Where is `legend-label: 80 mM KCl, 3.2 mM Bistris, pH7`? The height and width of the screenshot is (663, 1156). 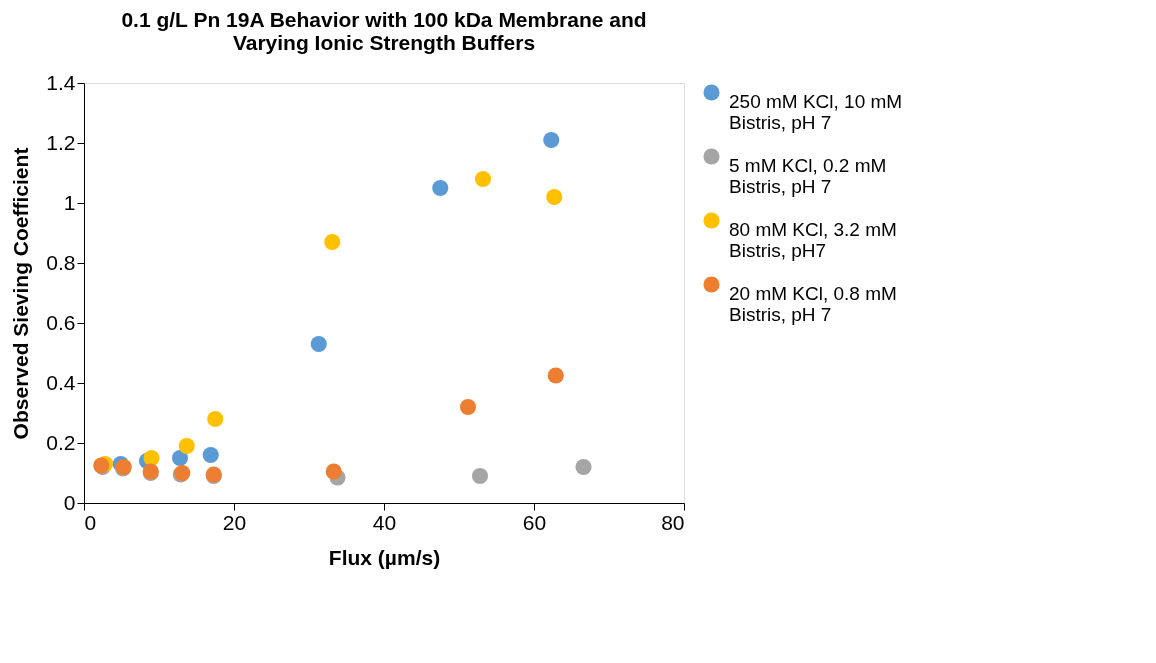
legend-label: 80 mM KCl, 3.2 mM Bistris, pH7 is located at coordinates (813, 239).